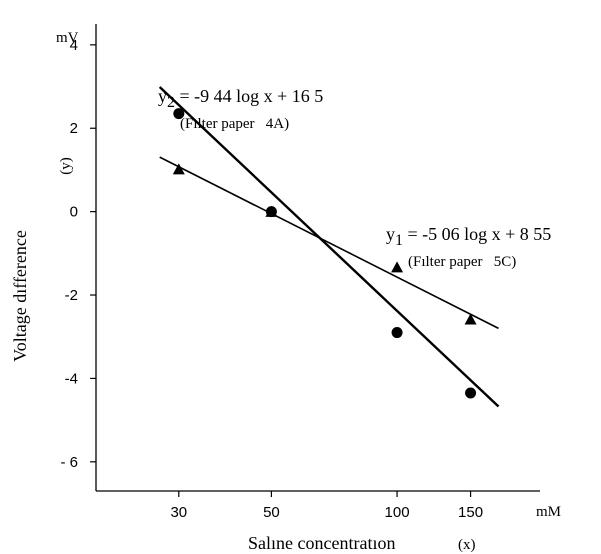 This screenshot has width=601, height=554. Describe the element at coordinates (399, 240) in the screenshot. I see `eq-triangle-sub: 1` at that location.